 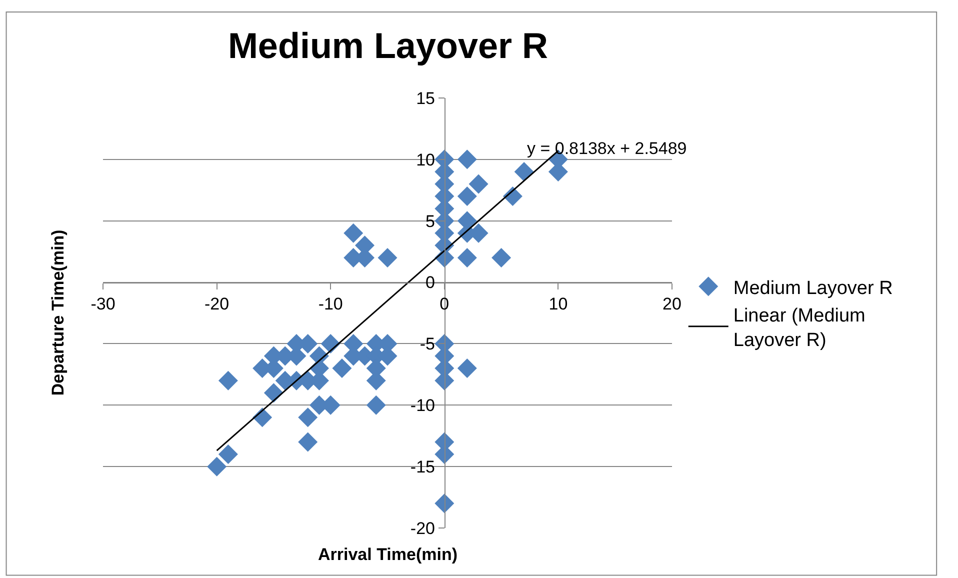 What do you see at coordinates (445, 304) in the screenshot?
I see `x-tick-label: 0` at bounding box center [445, 304].